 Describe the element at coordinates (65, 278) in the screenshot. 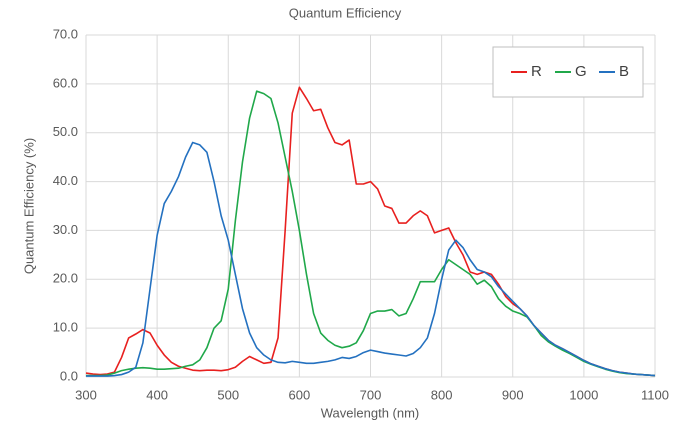

I see `y-tick-label: 20.0` at that location.